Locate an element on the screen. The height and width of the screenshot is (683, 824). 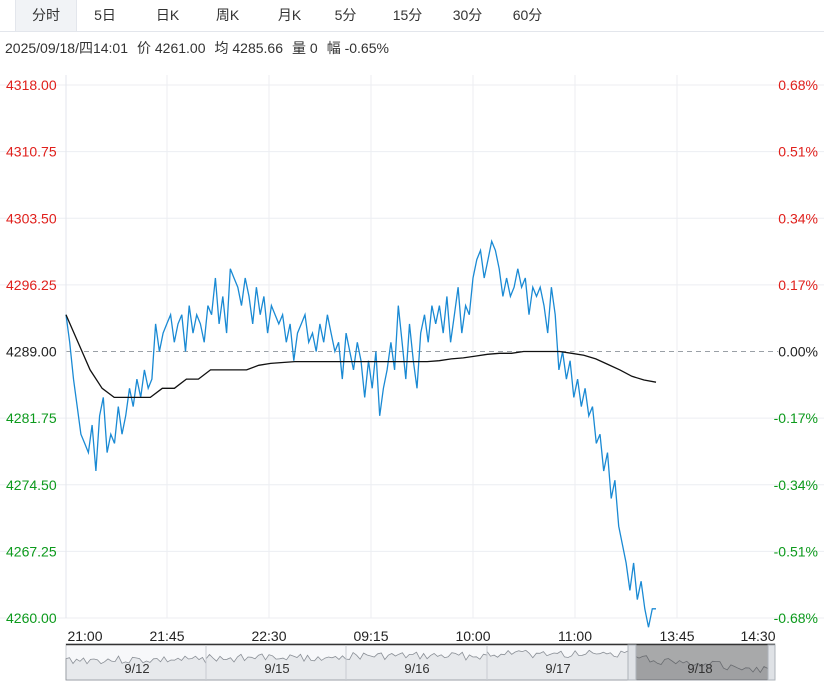
tab-7: 30分 is located at coordinates (467, 15).